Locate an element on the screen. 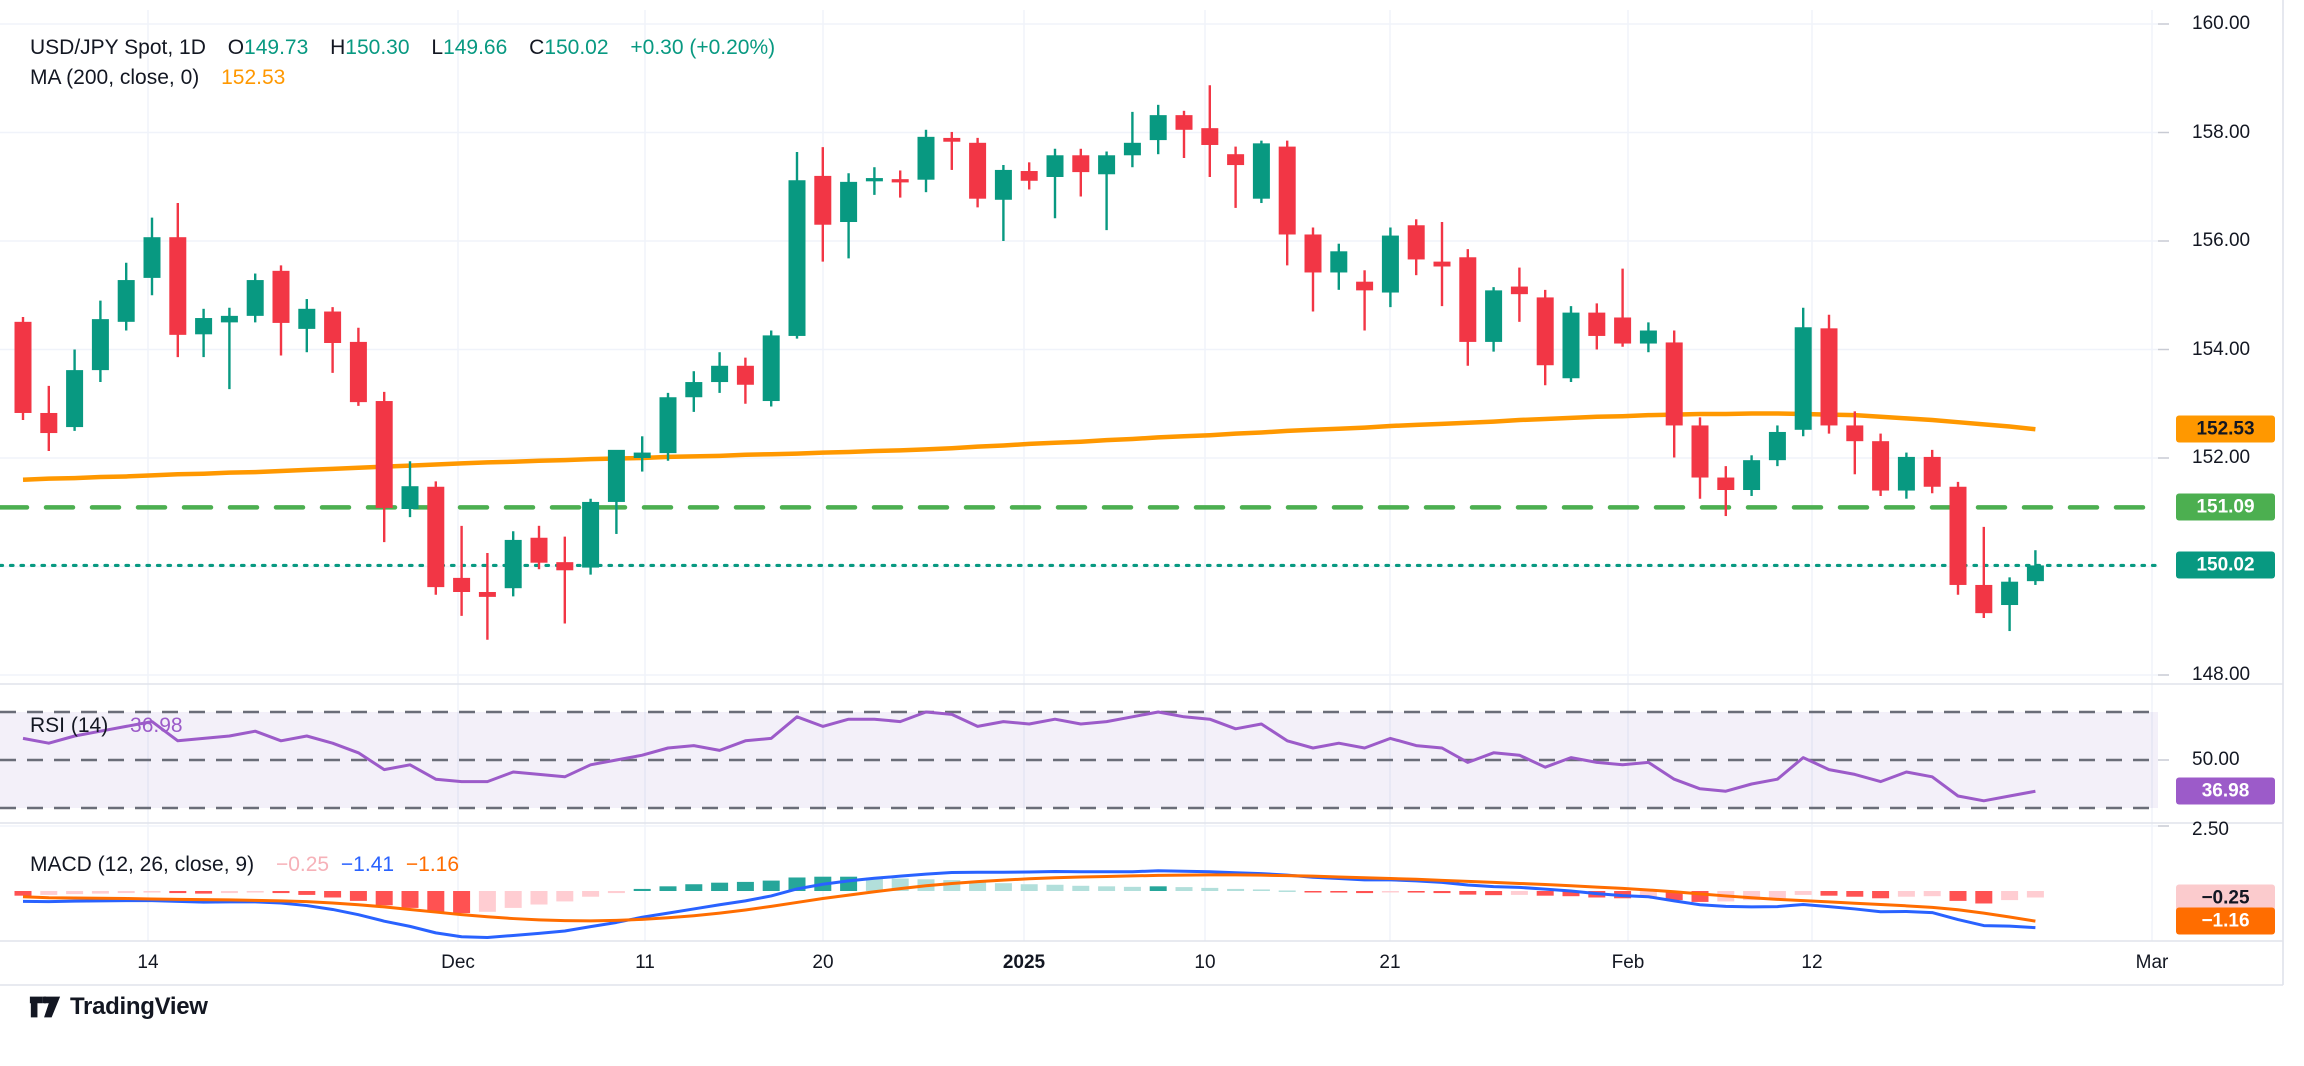 This screenshot has width=2304, height=1066. axis-badge-151.09: 151.09 is located at coordinates (2225, 507).